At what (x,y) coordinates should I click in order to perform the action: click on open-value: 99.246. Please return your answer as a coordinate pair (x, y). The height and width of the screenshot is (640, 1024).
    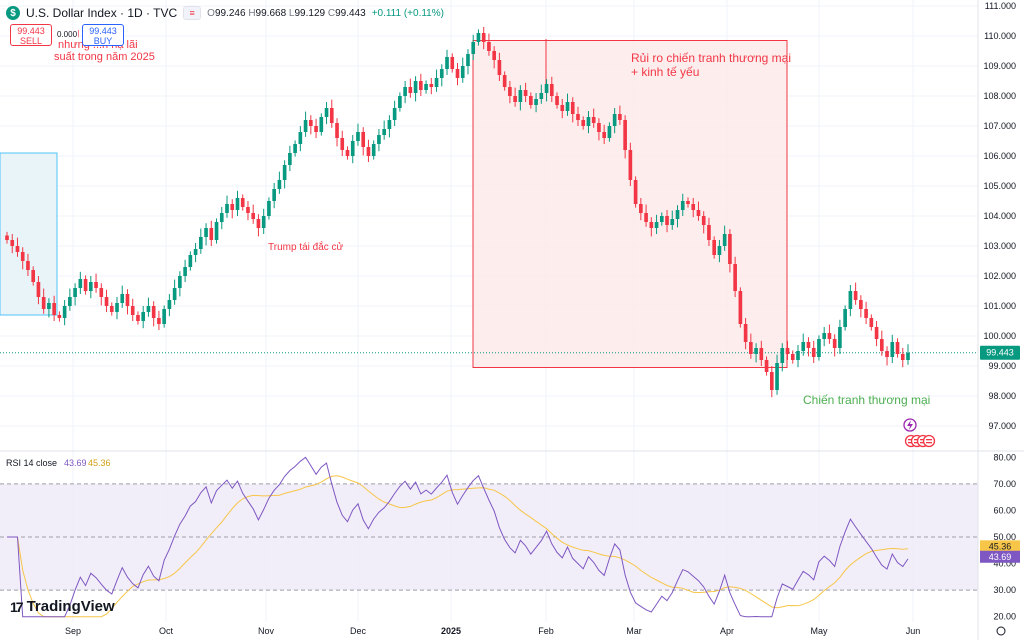
    Looking at the image, I should click on (230, 13).